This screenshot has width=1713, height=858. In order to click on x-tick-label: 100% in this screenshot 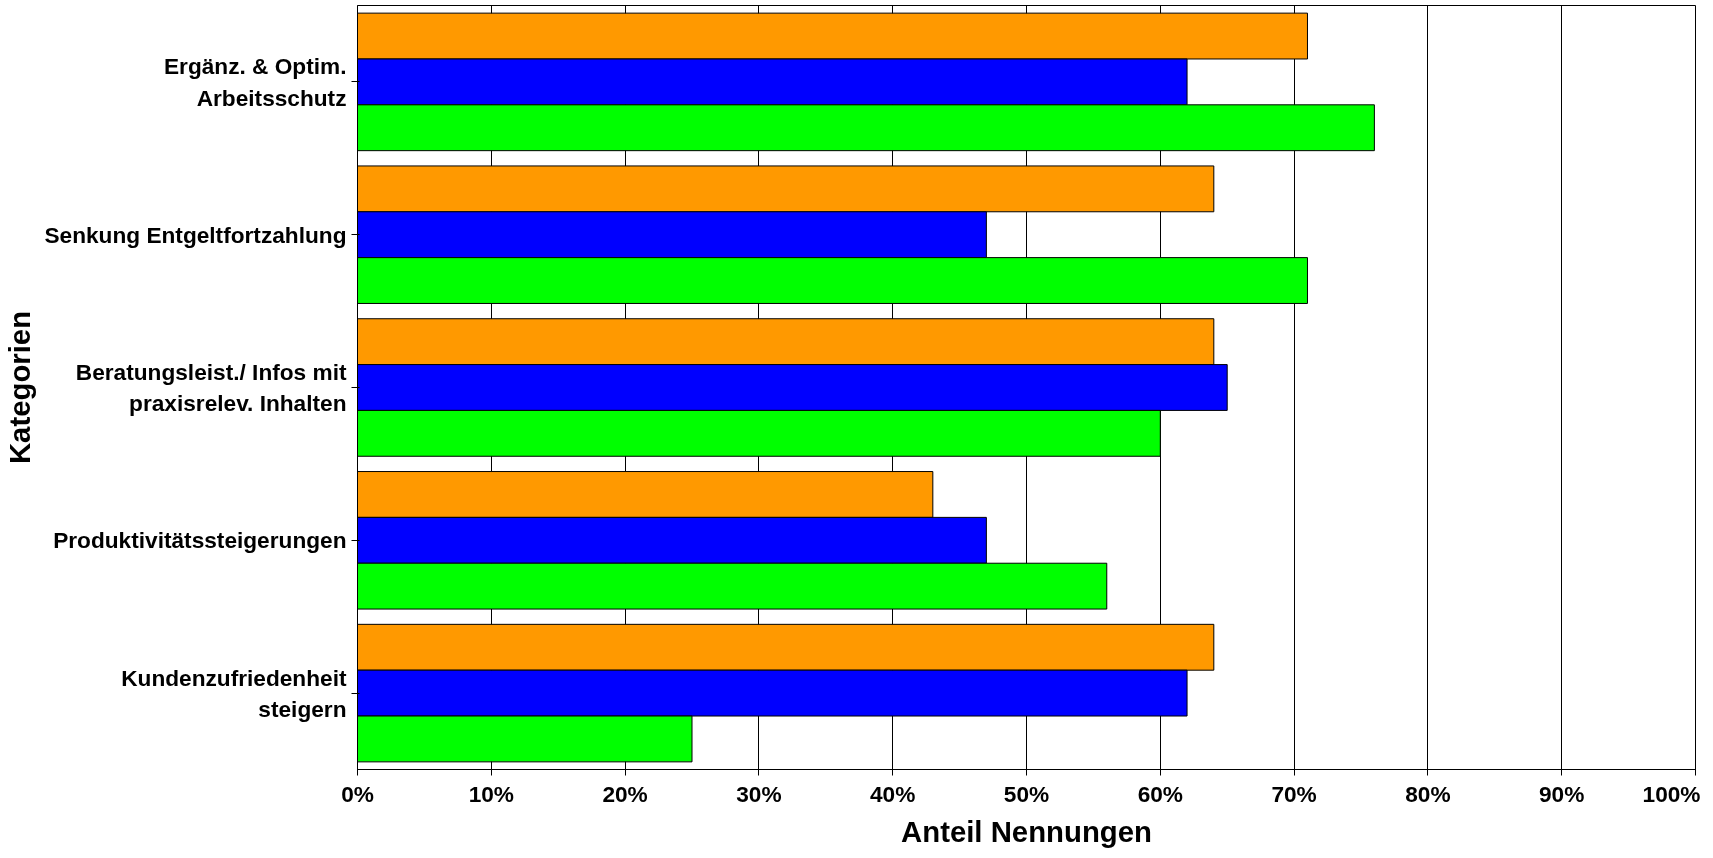, I will do `click(1671, 793)`.